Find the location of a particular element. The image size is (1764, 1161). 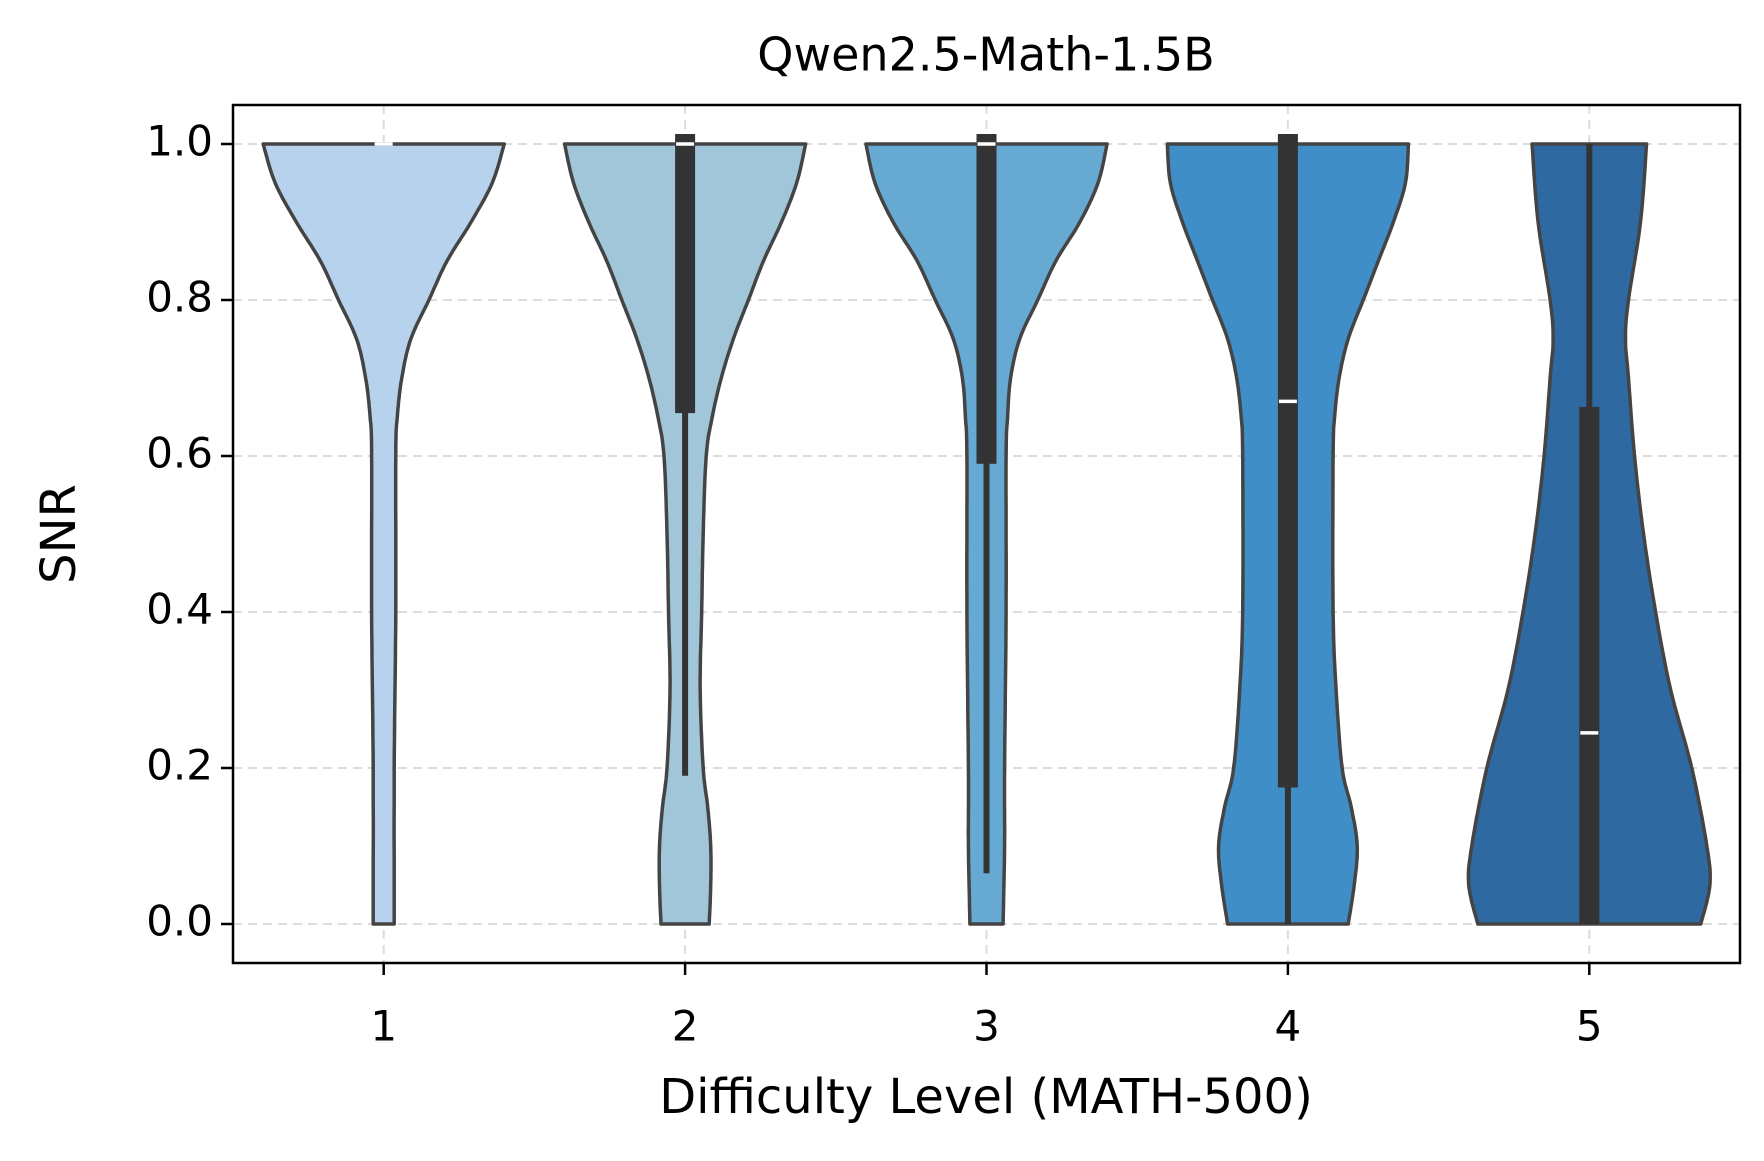

x-axis-ticks: 1 2 3 4 5 is located at coordinates (986, 1007).